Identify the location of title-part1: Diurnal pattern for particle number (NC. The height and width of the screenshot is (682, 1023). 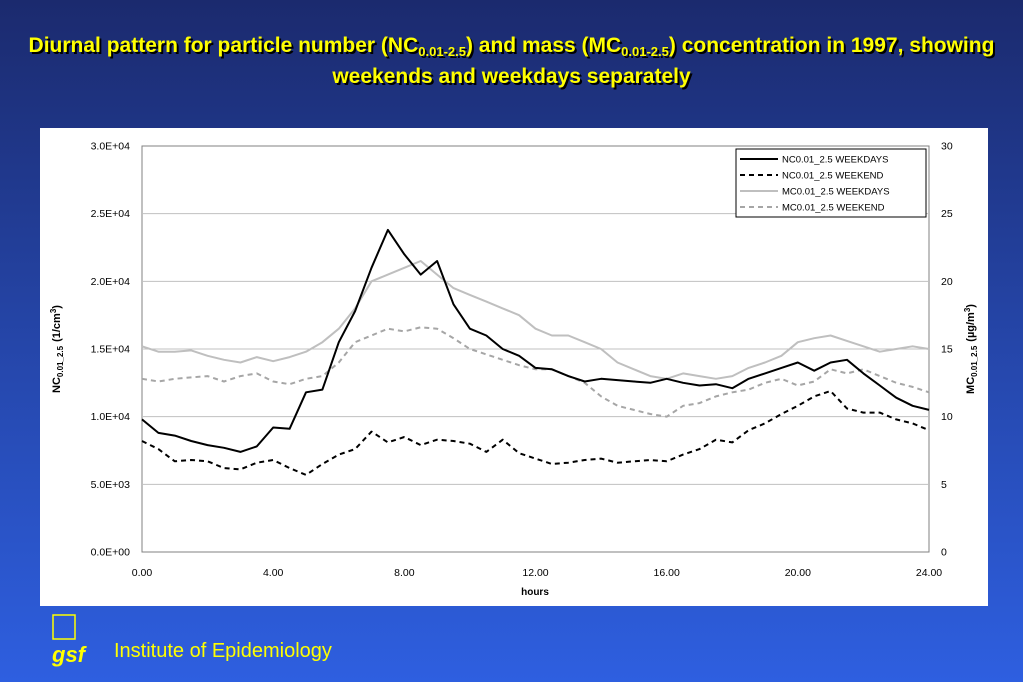
(223, 45).